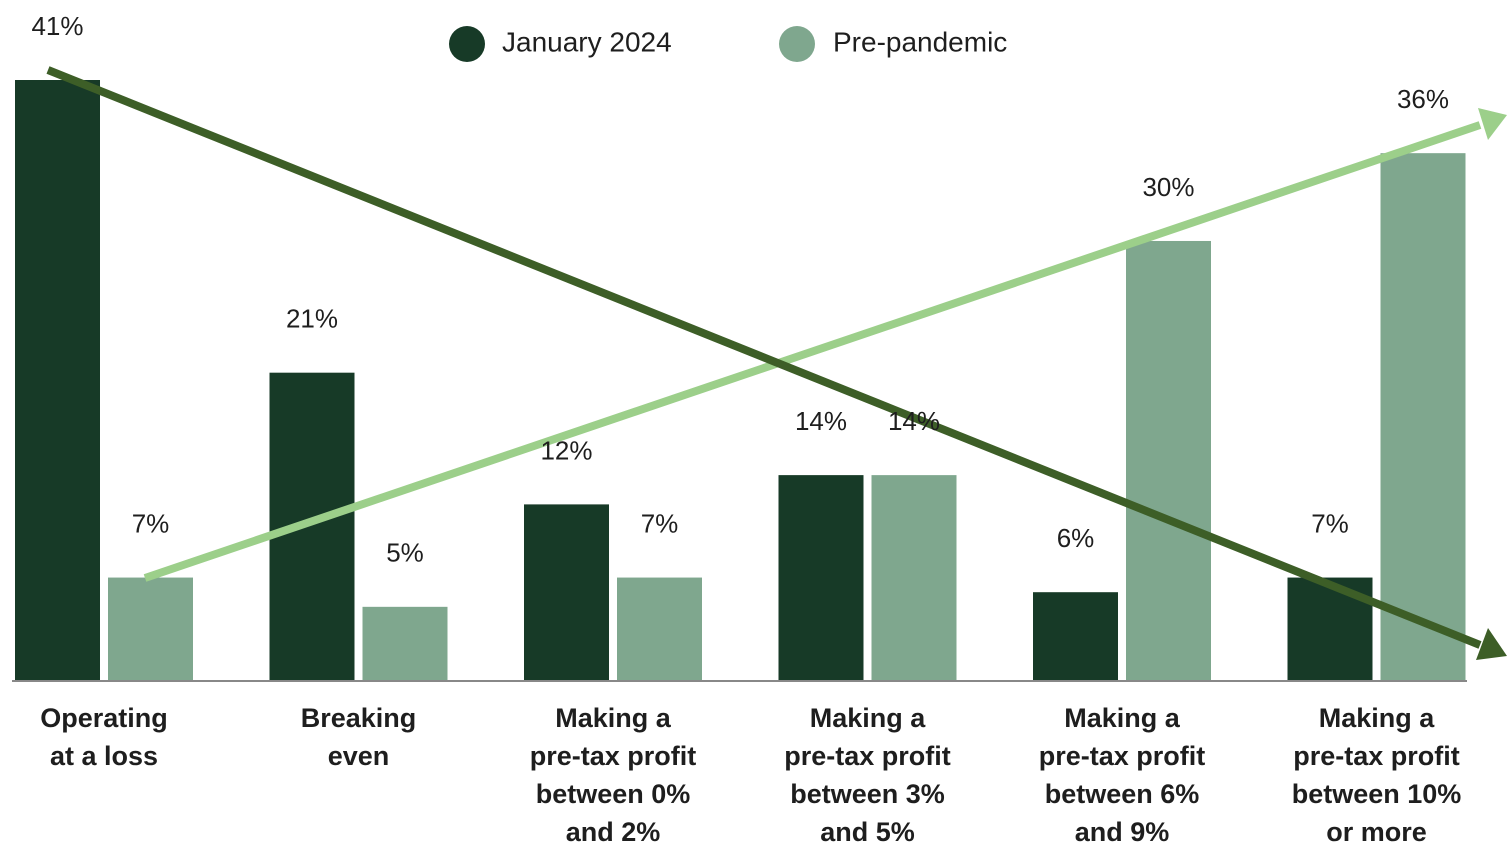  I want to click on value-label: 21%, so click(312, 319).